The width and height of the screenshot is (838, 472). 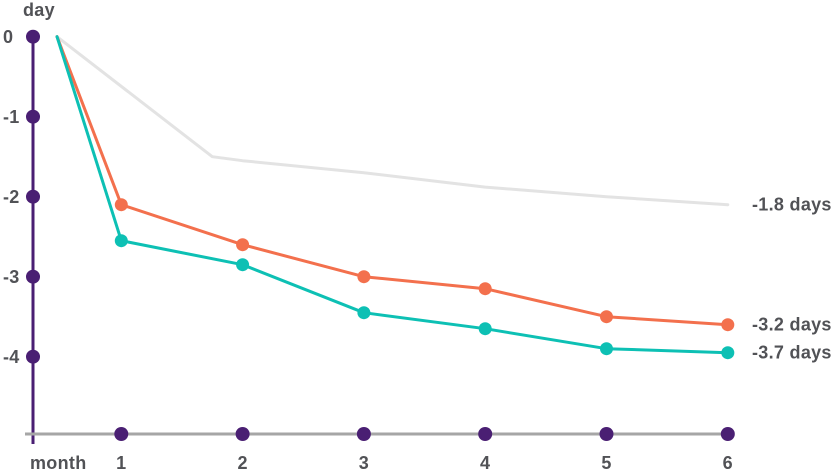 What do you see at coordinates (39, 10) in the screenshot?
I see `y-axis-title: day` at bounding box center [39, 10].